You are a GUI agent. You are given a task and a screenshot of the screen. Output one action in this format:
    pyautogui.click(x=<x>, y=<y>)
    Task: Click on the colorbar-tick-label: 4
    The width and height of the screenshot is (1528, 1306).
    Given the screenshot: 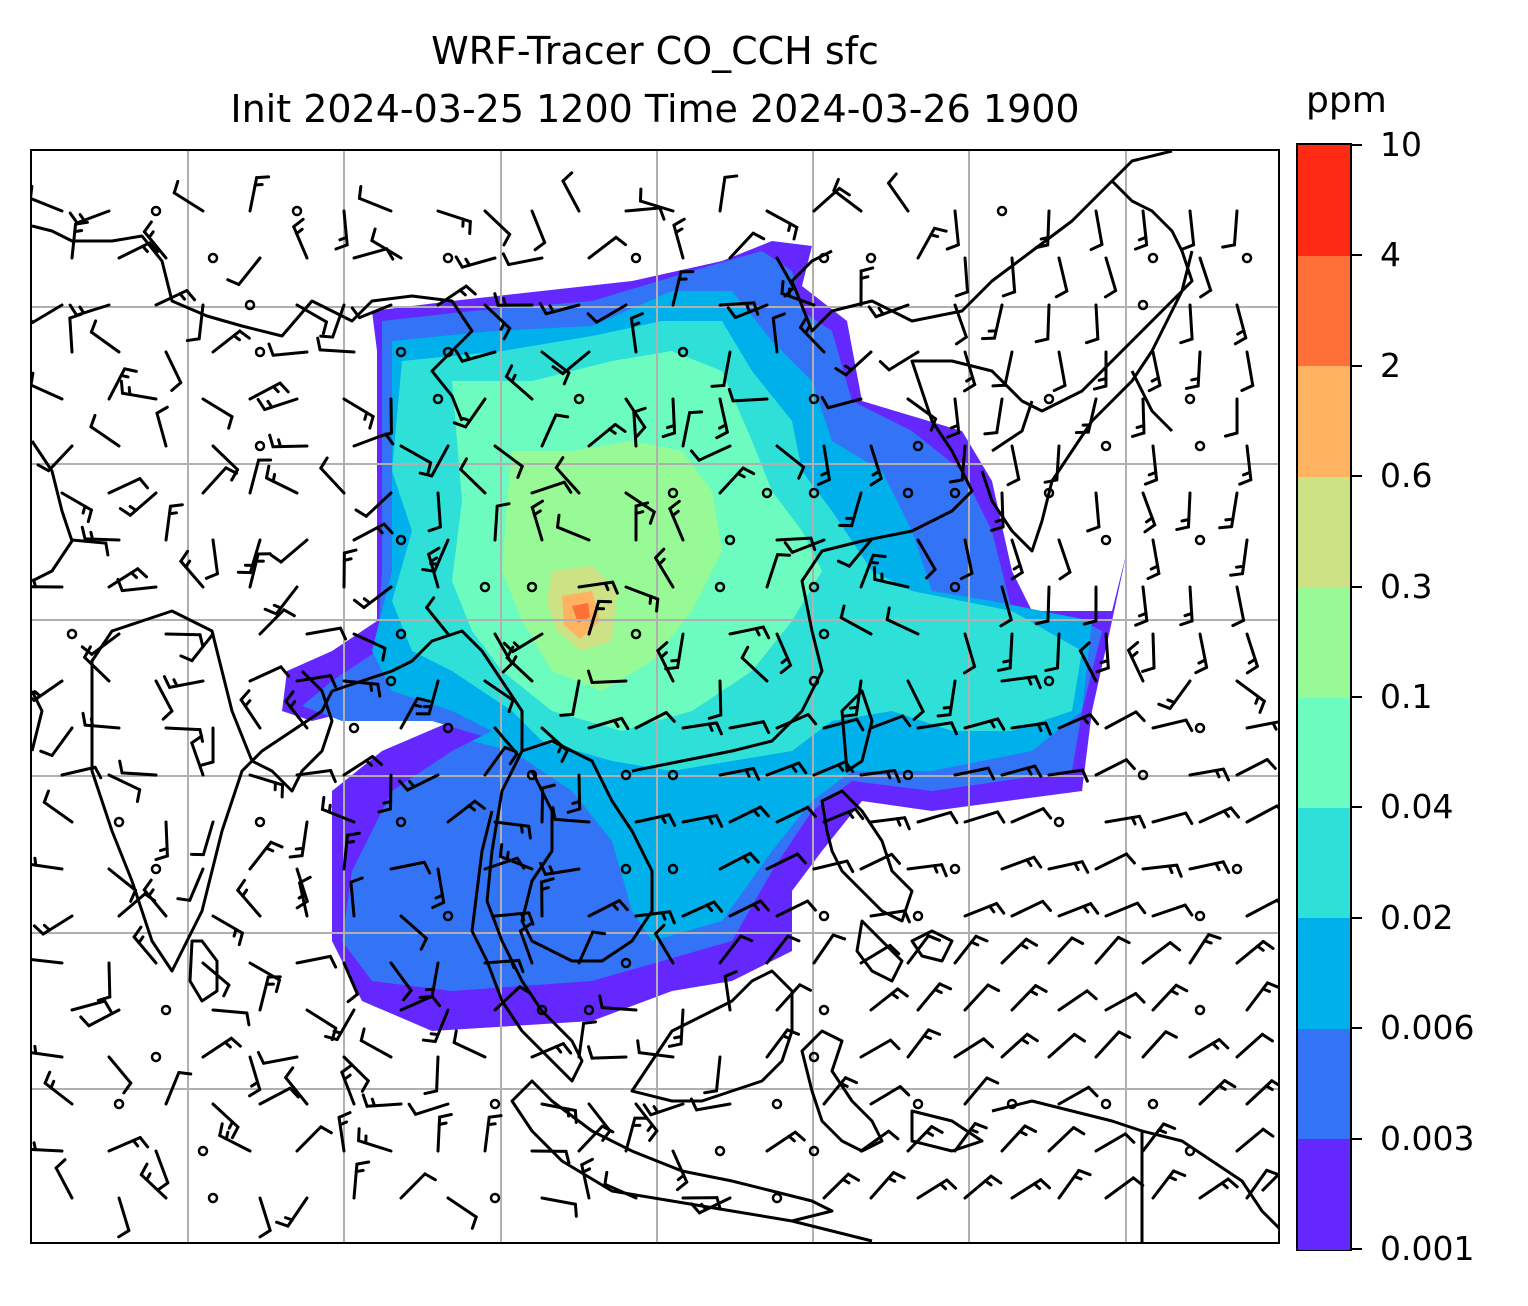 What is the action you would take?
    pyautogui.click(x=1390, y=255)
    